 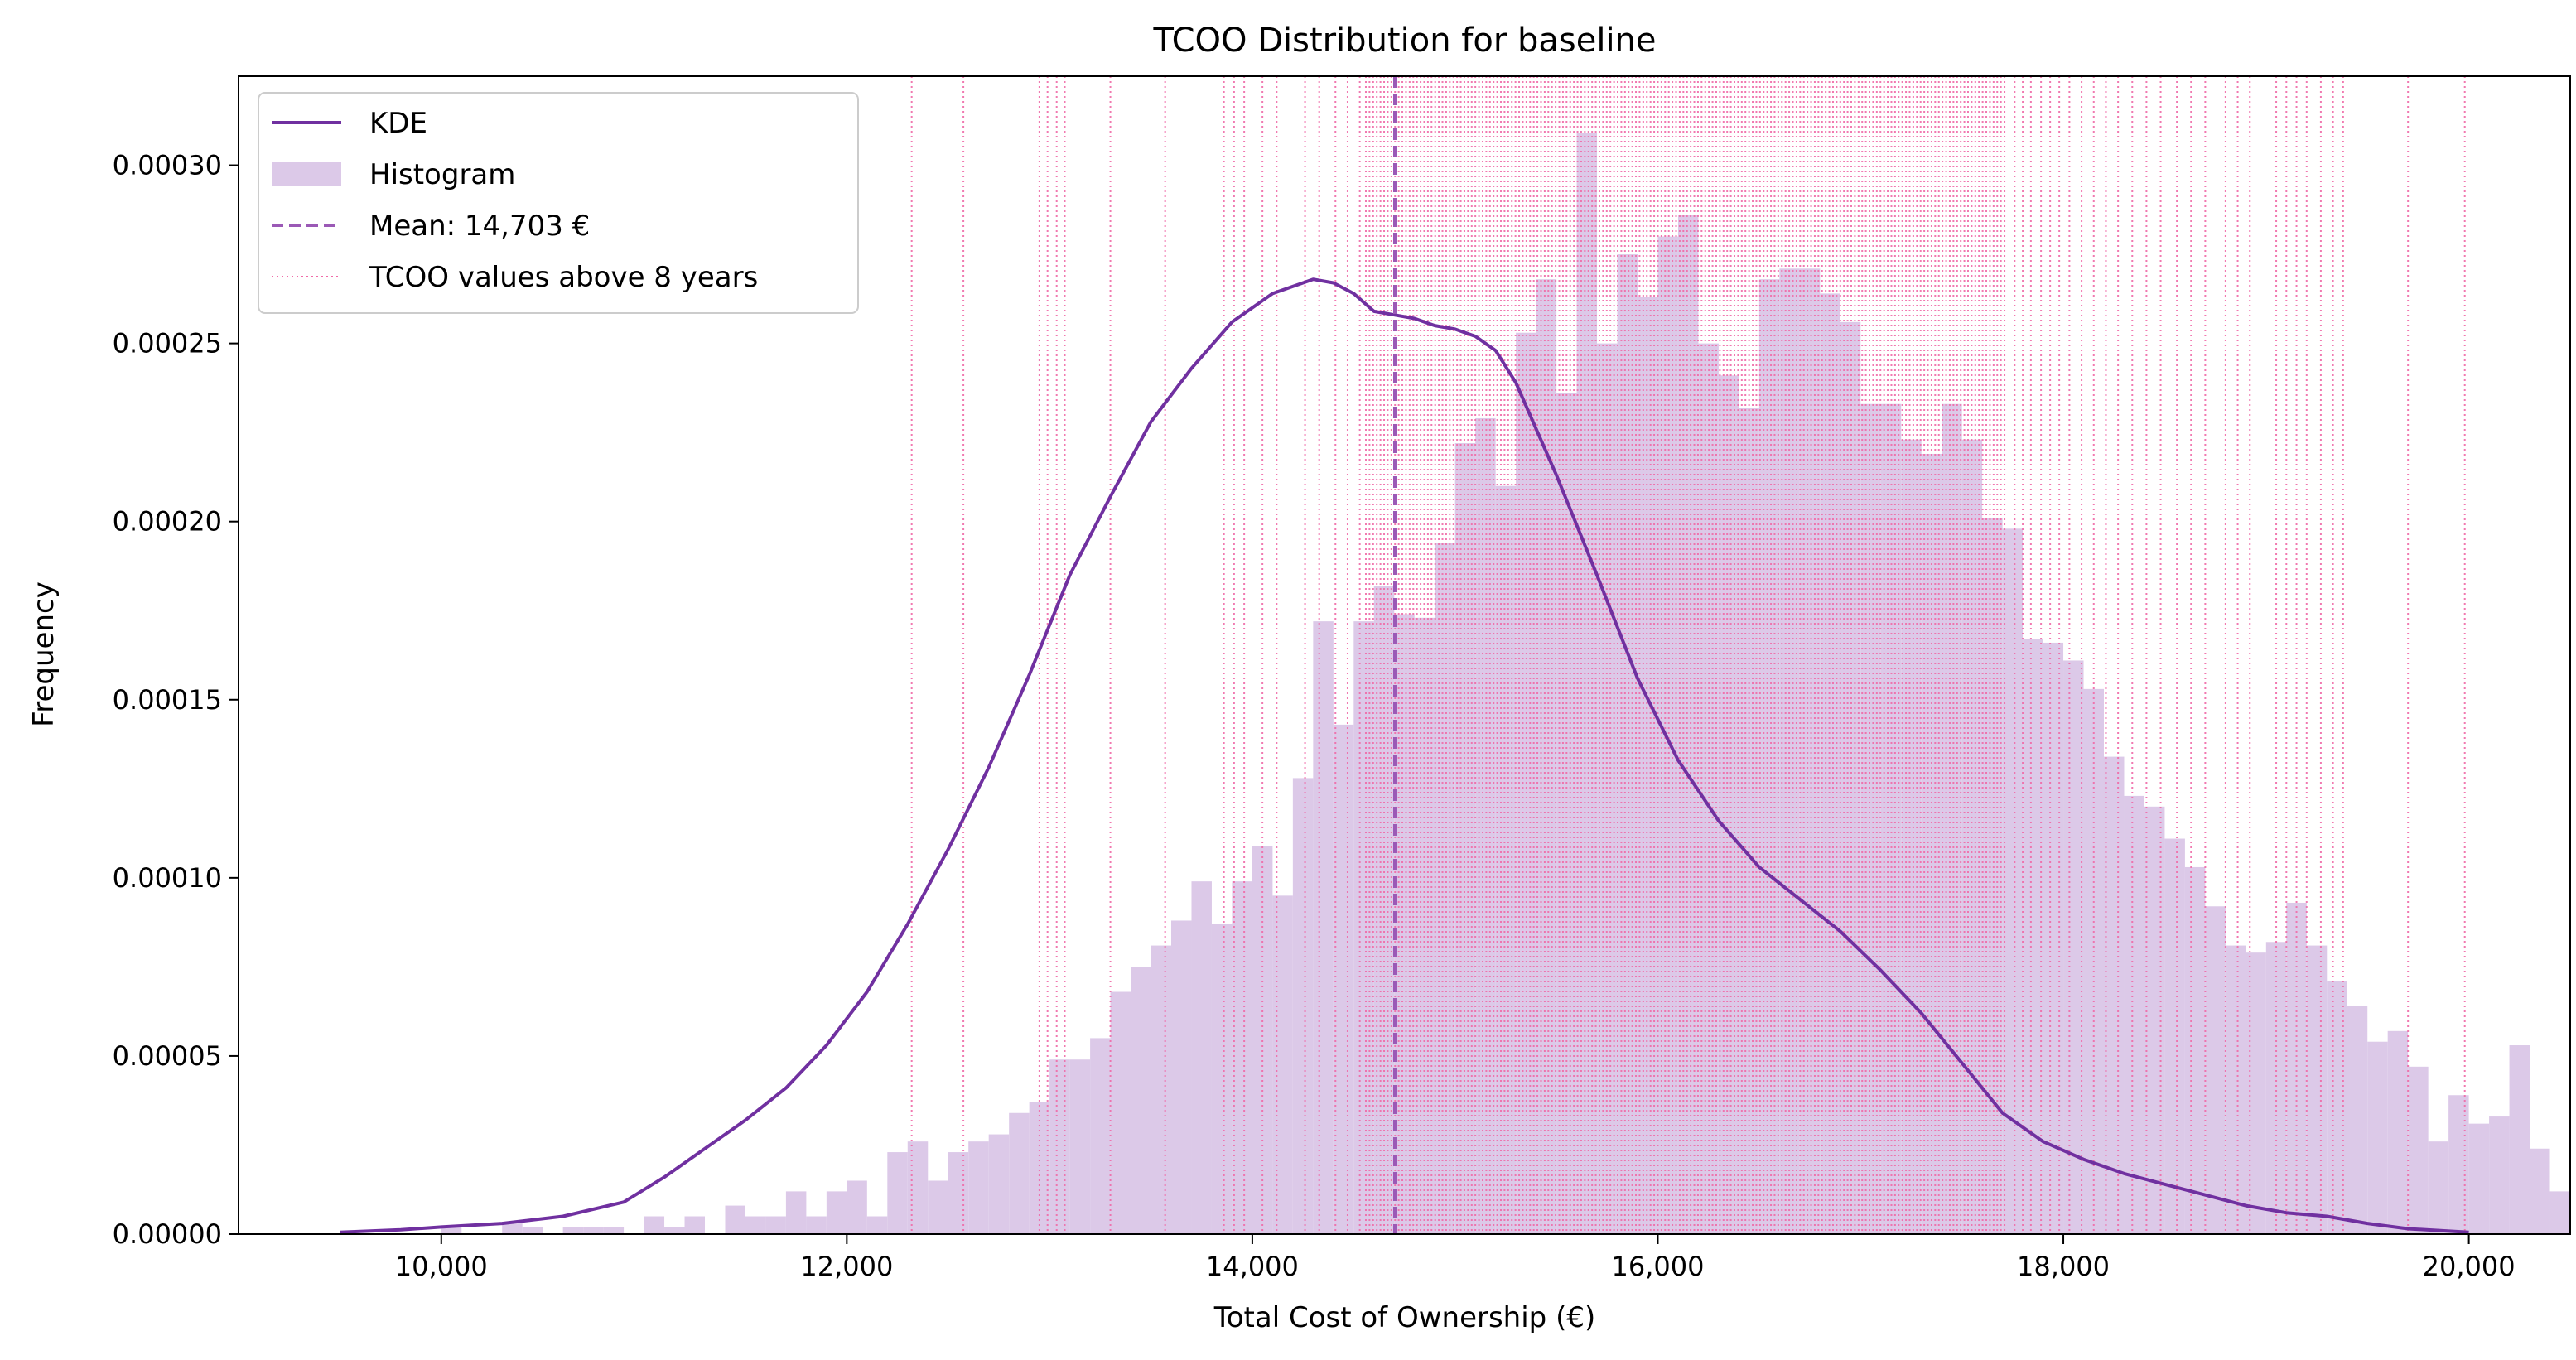 What do you see at coordinates (479, 226) in the screenshot?
I see `legend-mean-label: Mean: 14,703 €` at bounding box center [479, 226].